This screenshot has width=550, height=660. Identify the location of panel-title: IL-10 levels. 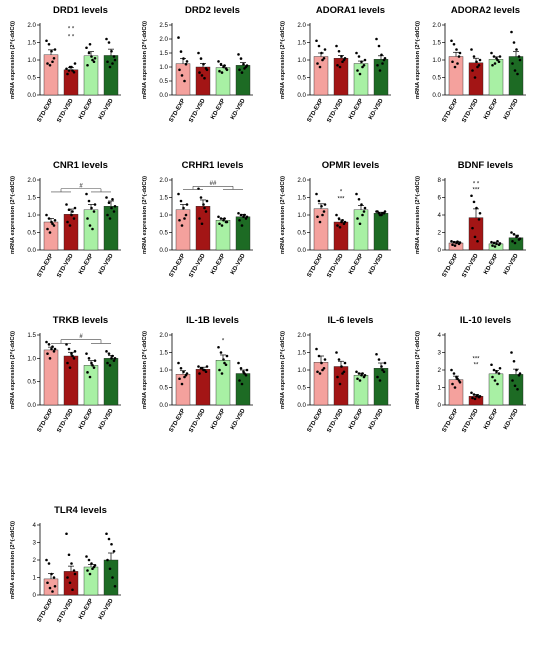
(485, 320).